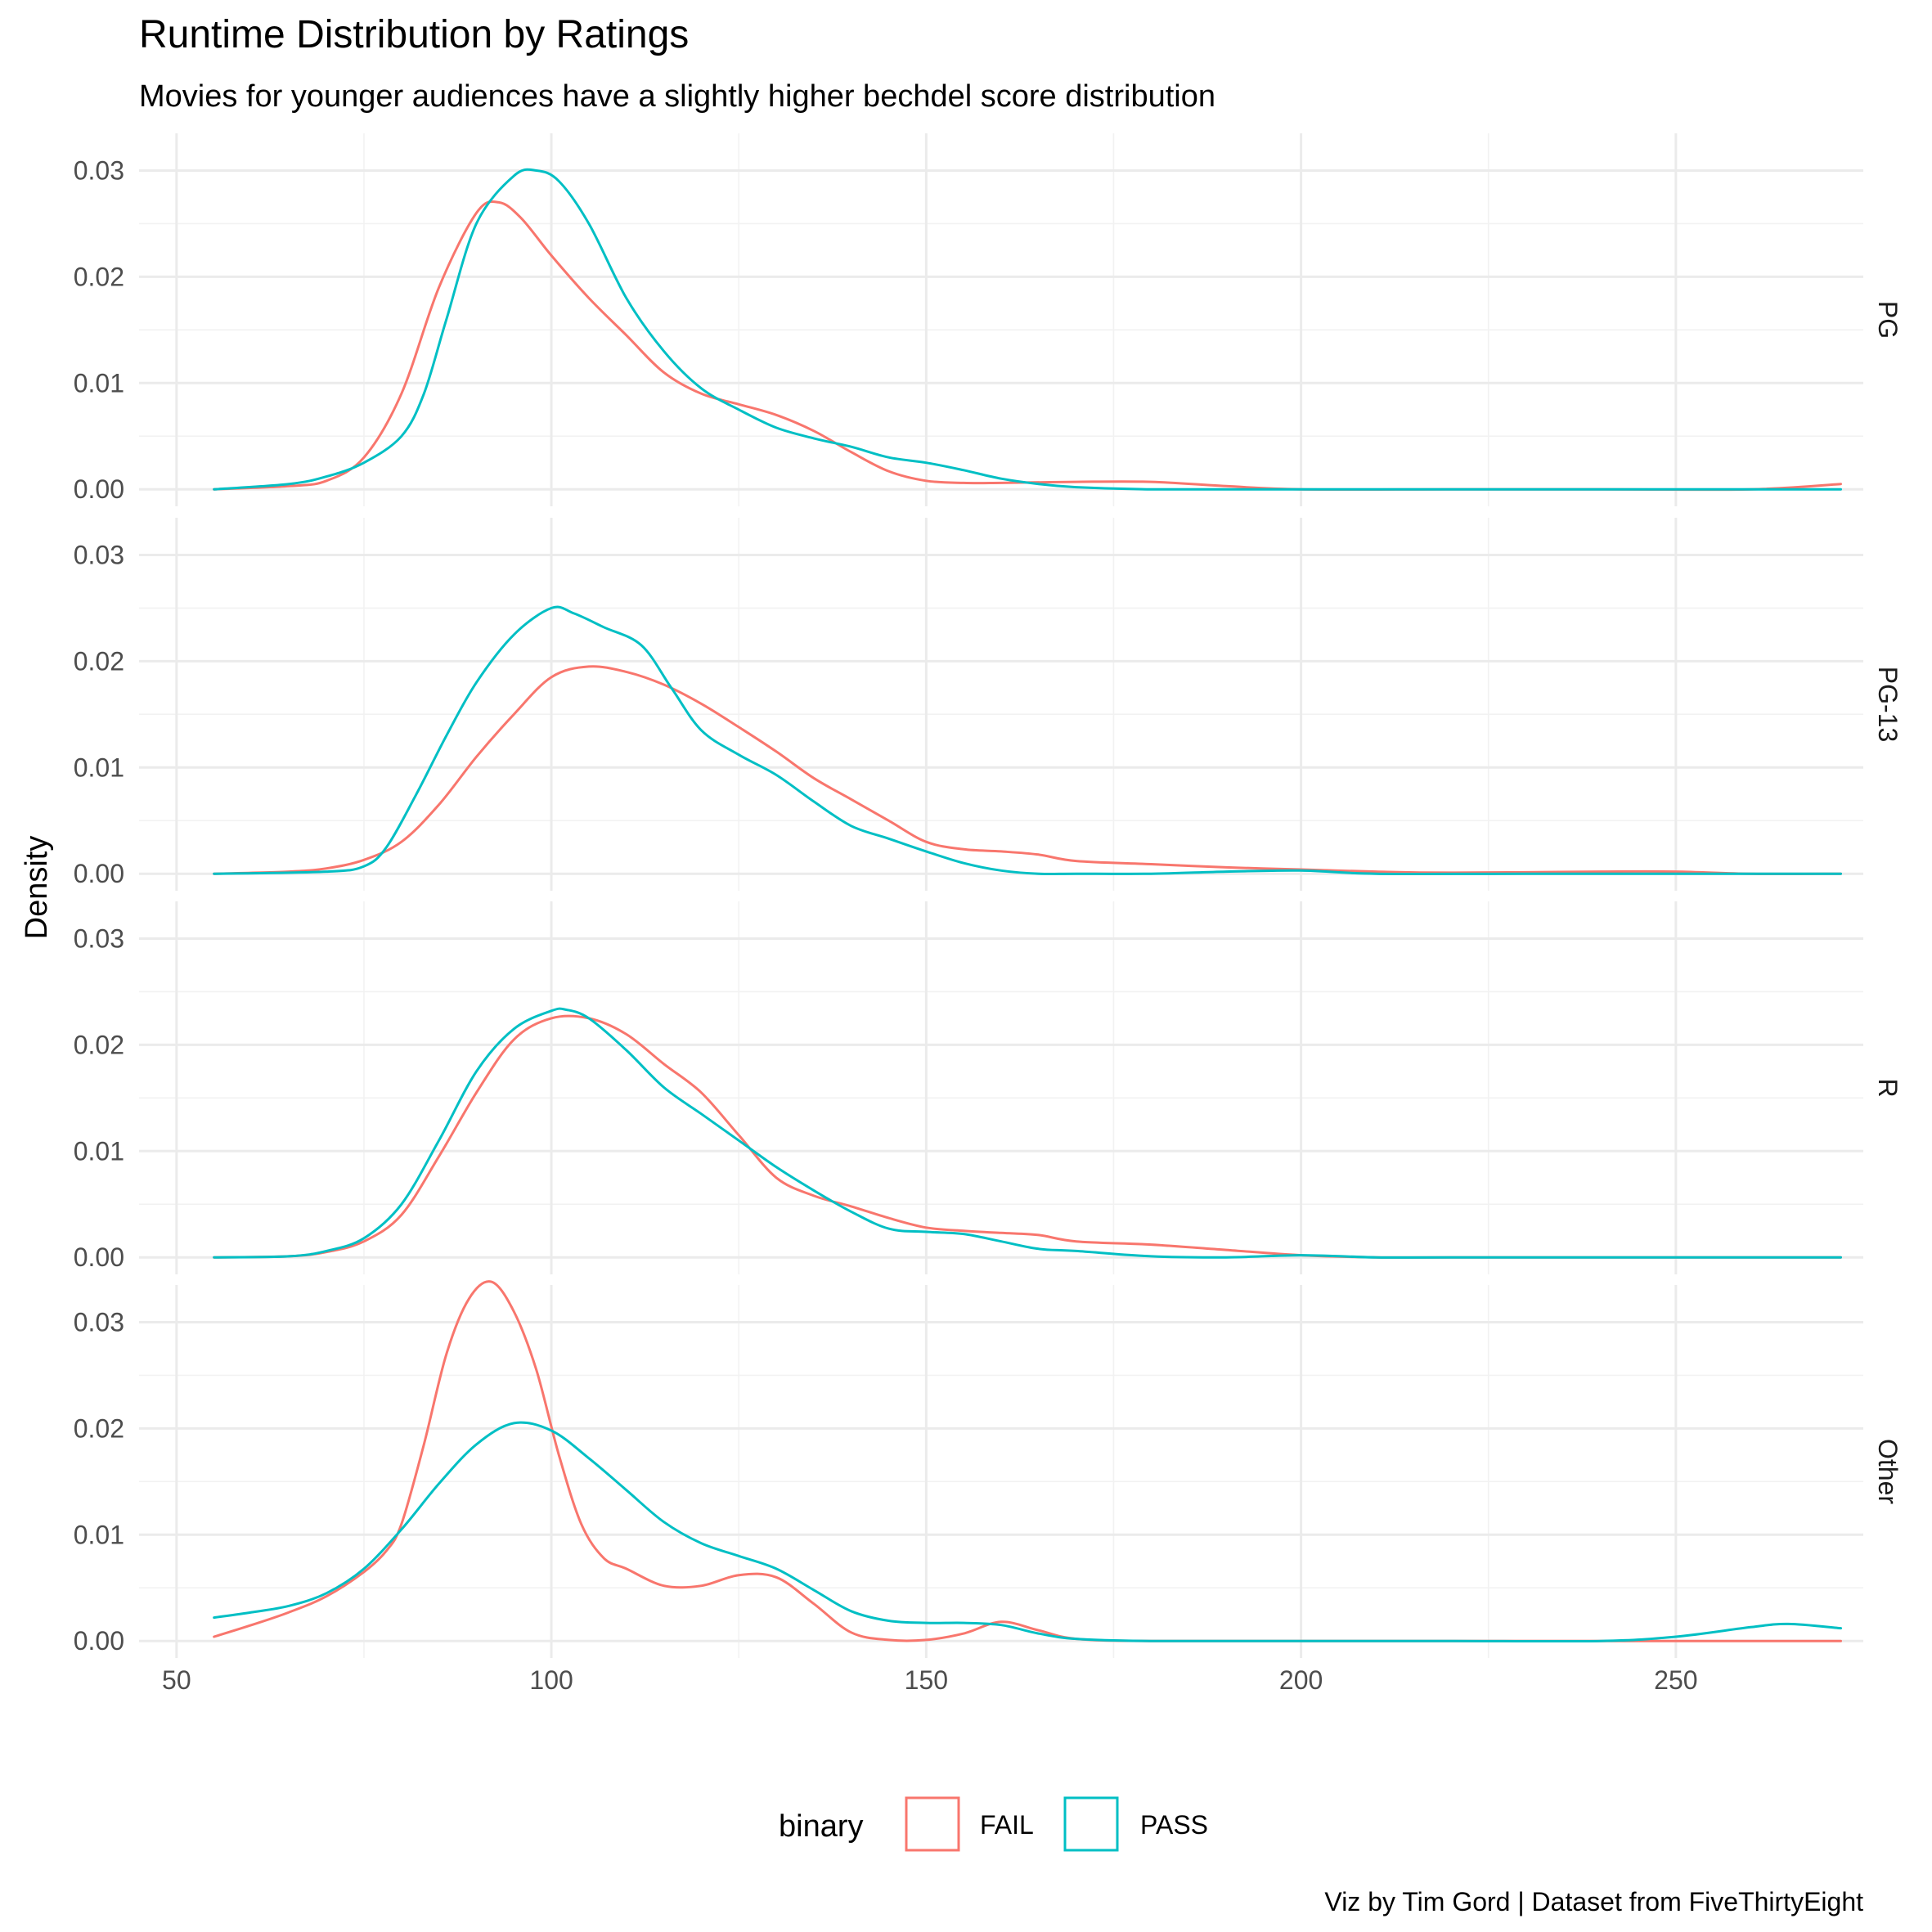 This screenshot has width=1932, height=1932. What do you see at coordinates (1888, 320) in the screenshot?
I see `facet-strip-label: PG` at bounding box center [1888, 320].